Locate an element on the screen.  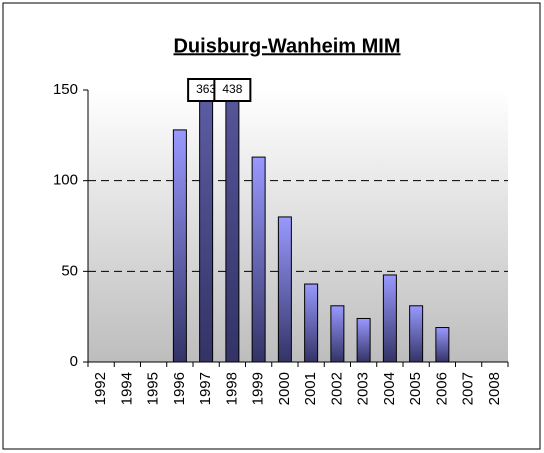
x-tick-label: 2001 is located at coordinates (310, 388).